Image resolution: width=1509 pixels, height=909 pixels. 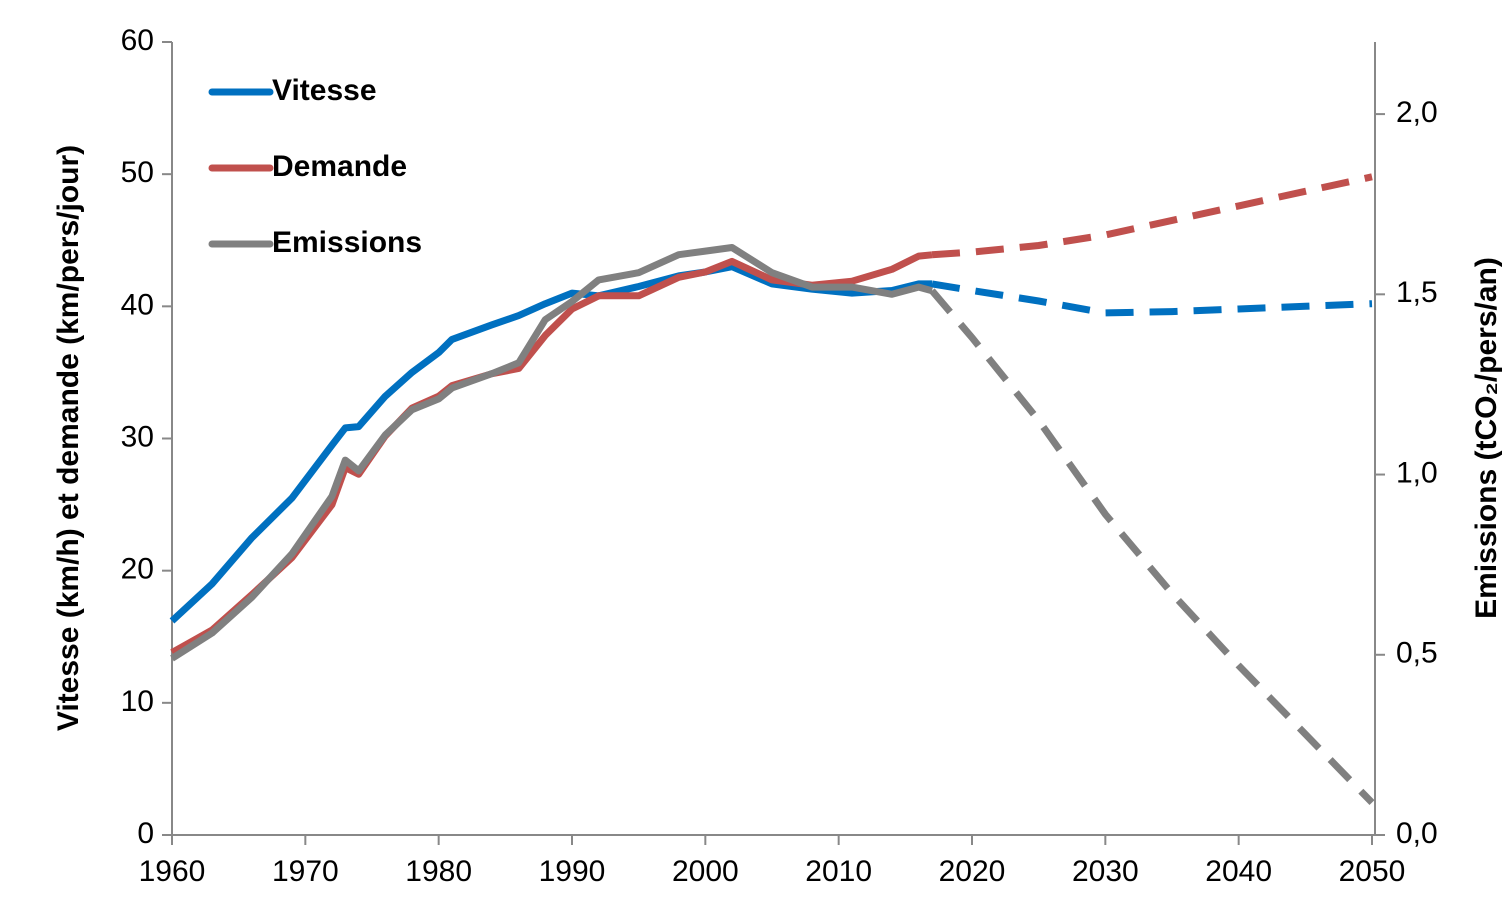 I want to click on y-tick-label: 50, so click(x=137, y=172).